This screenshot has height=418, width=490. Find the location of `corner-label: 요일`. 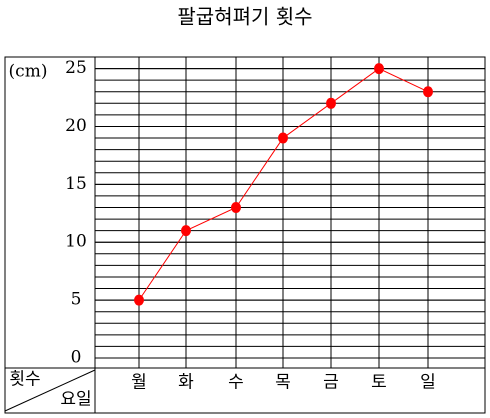

corner-label: 요일 is located at coordinates (75, 400).